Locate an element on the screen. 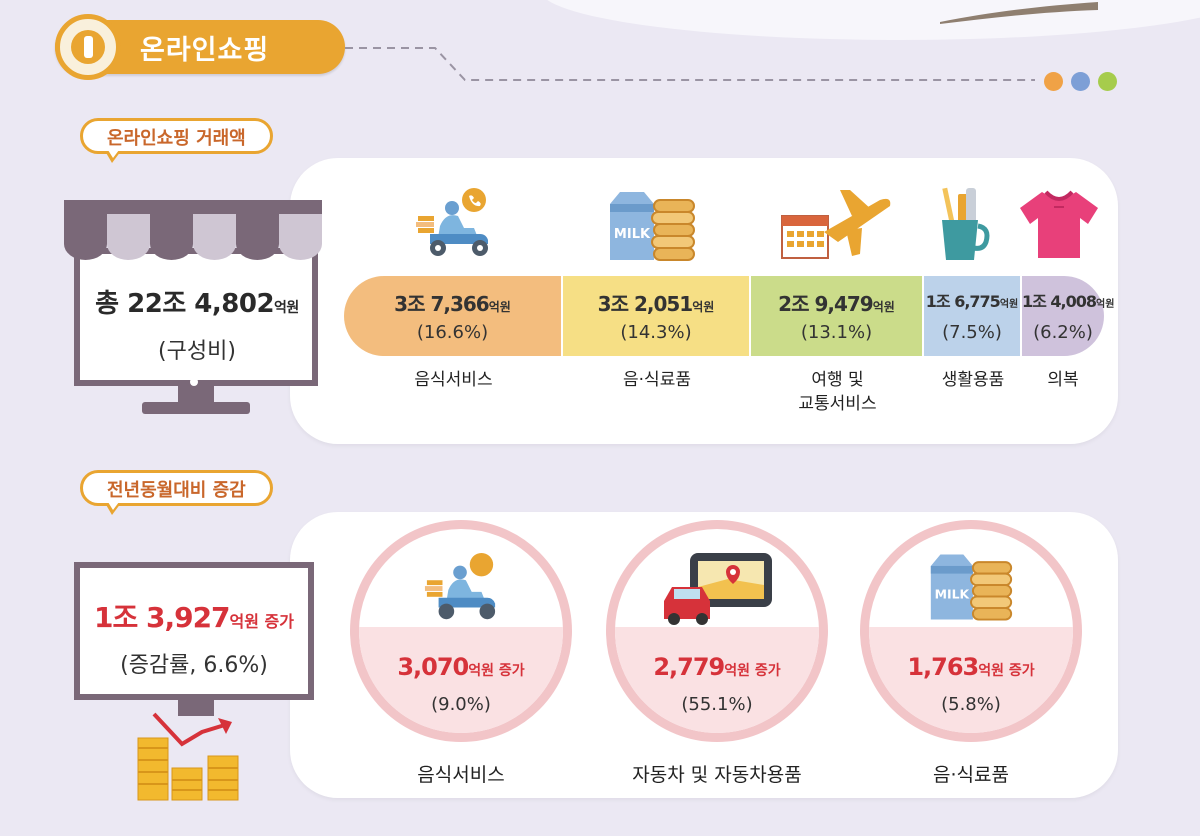  yoy-increase-value: 1,763억원 증가 is located at coordinates (971, 667).